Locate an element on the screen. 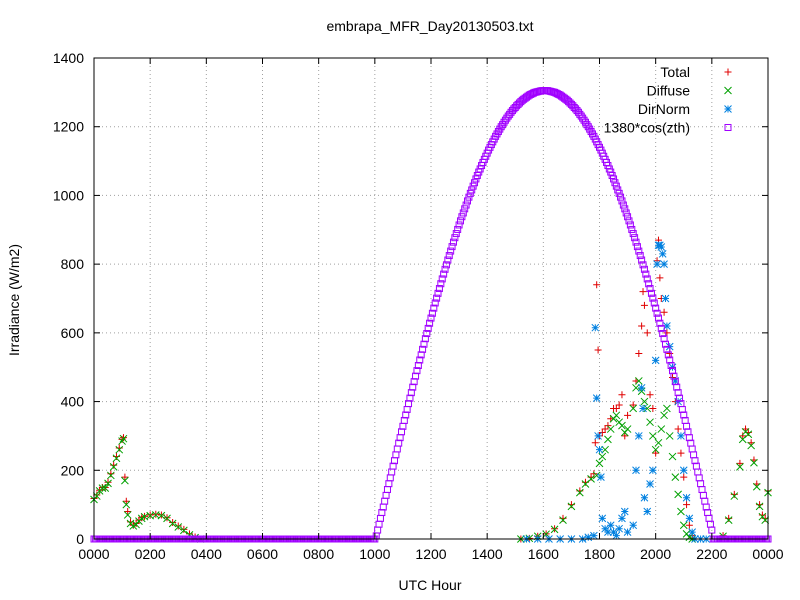  y-tick-label: 600 is located at coordinates (73, 333).